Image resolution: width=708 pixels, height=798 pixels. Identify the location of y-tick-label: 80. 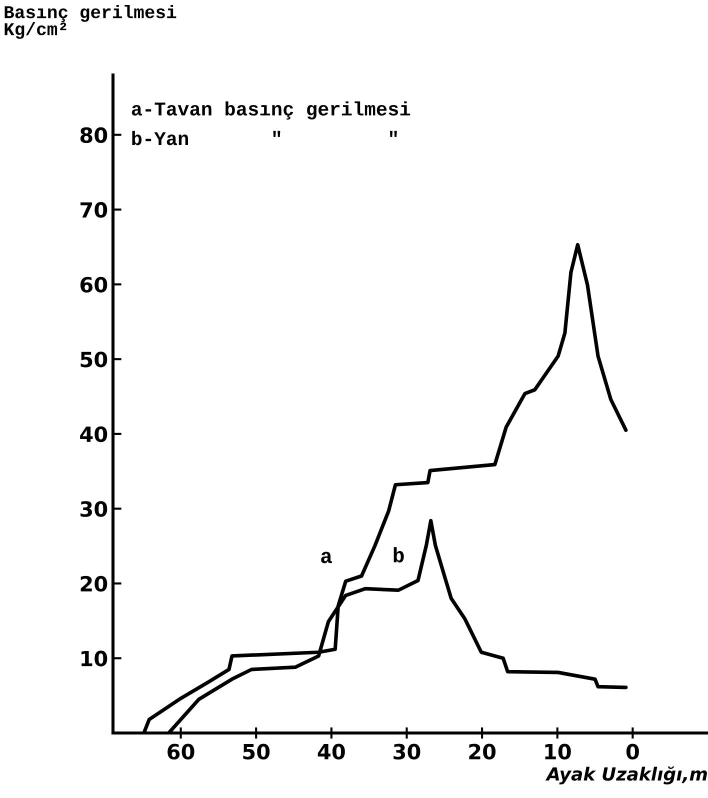
(94, 135).